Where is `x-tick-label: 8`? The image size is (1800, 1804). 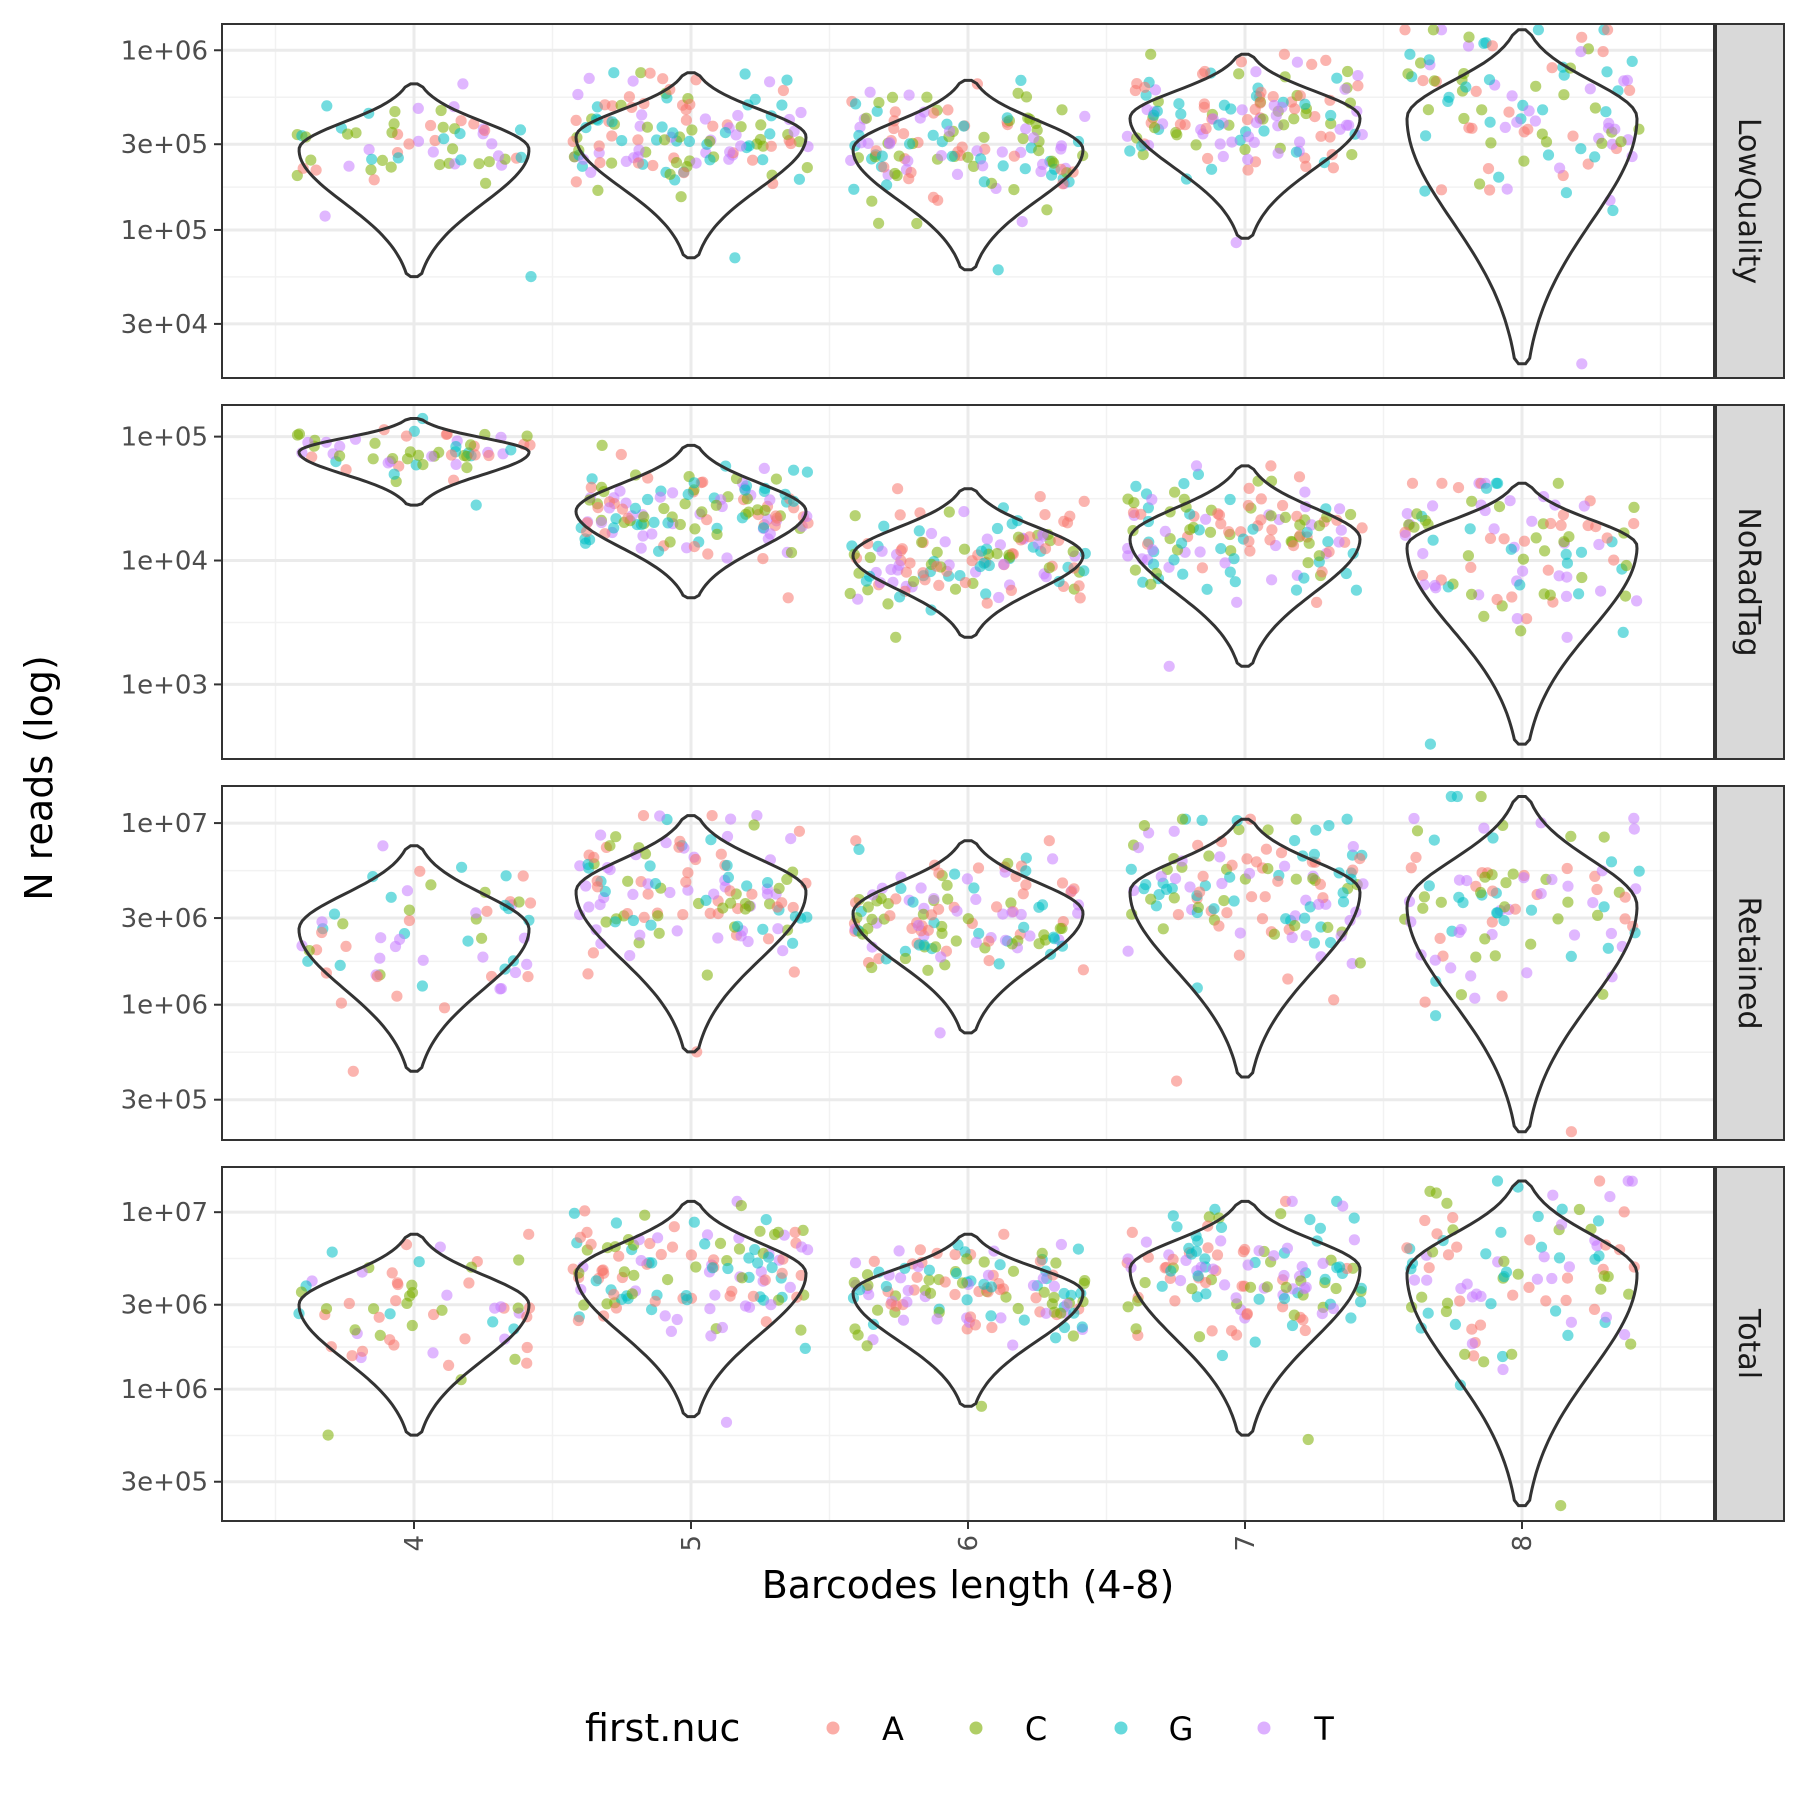
x-tick-label: 8 is located at coordinates (1523, 1543).